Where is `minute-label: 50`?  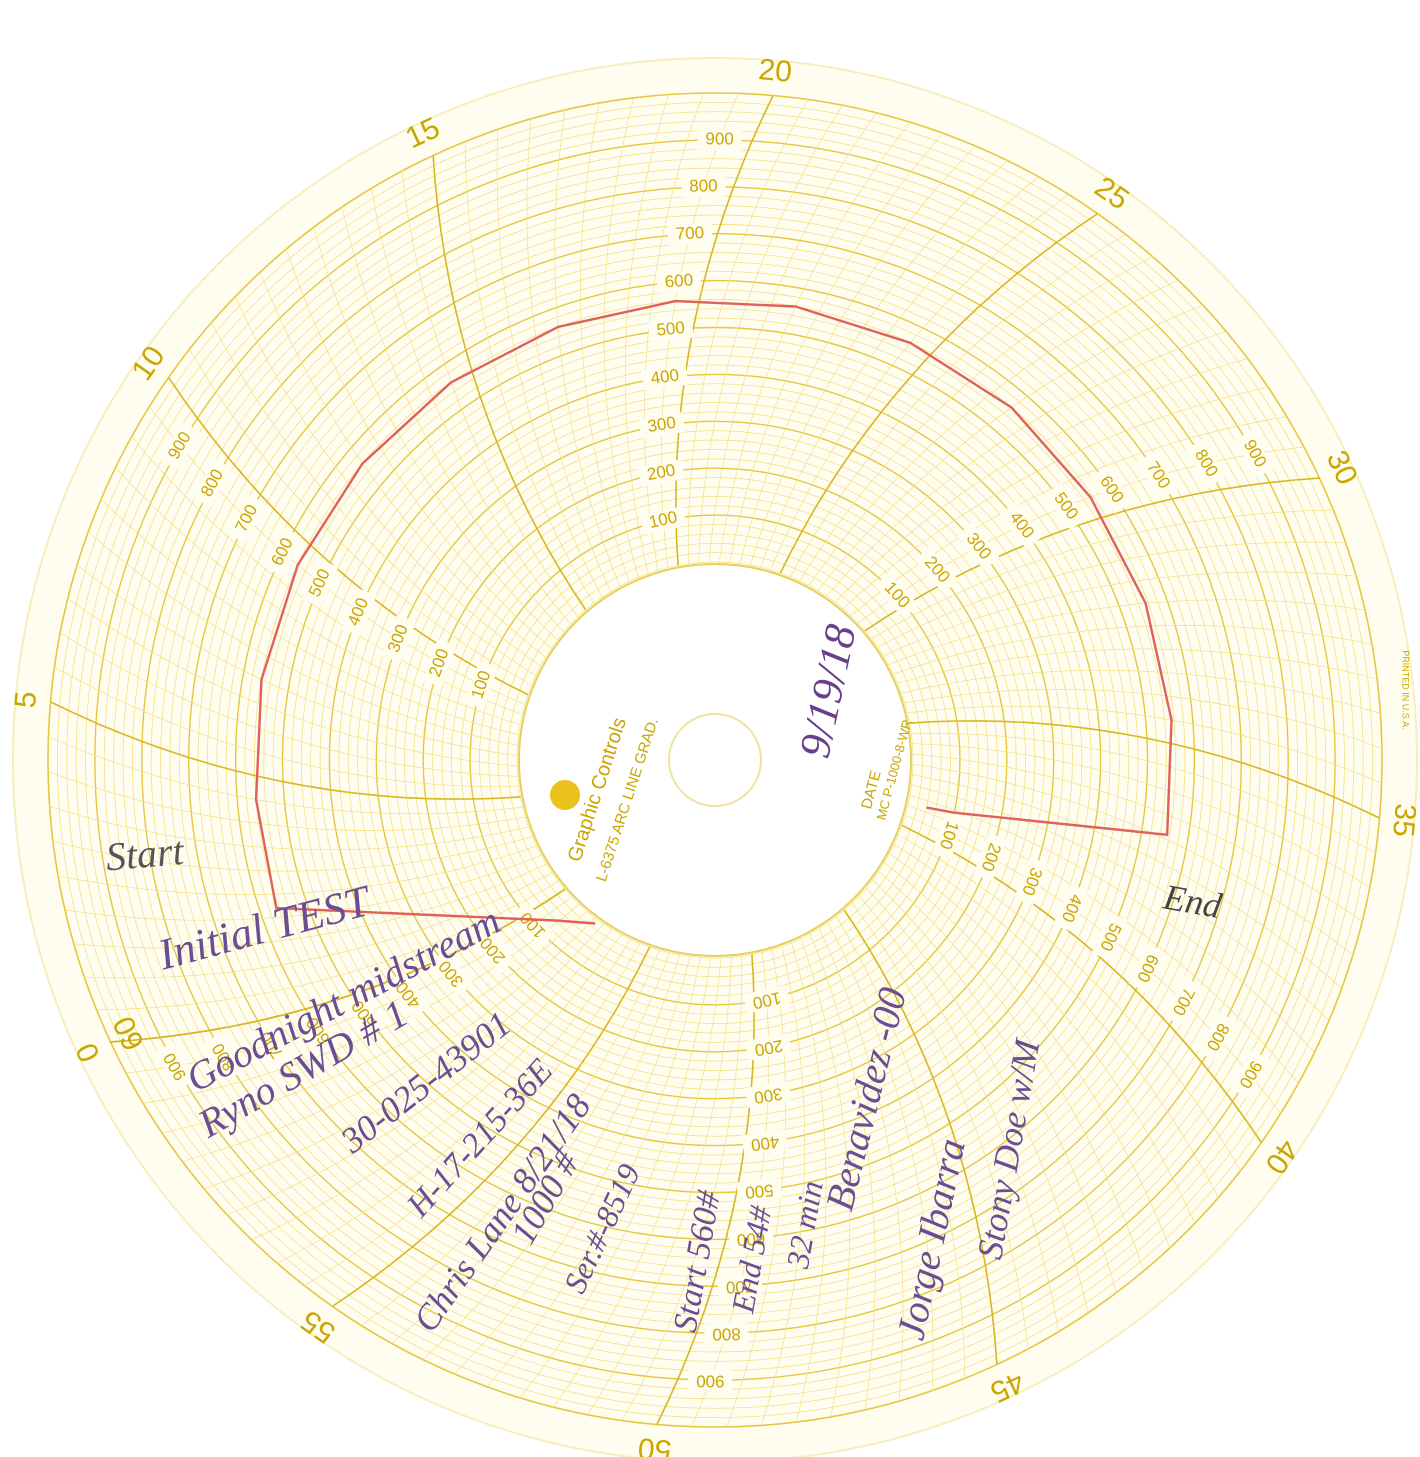 minute-label: 50 is located at coordinates (655, 1444).